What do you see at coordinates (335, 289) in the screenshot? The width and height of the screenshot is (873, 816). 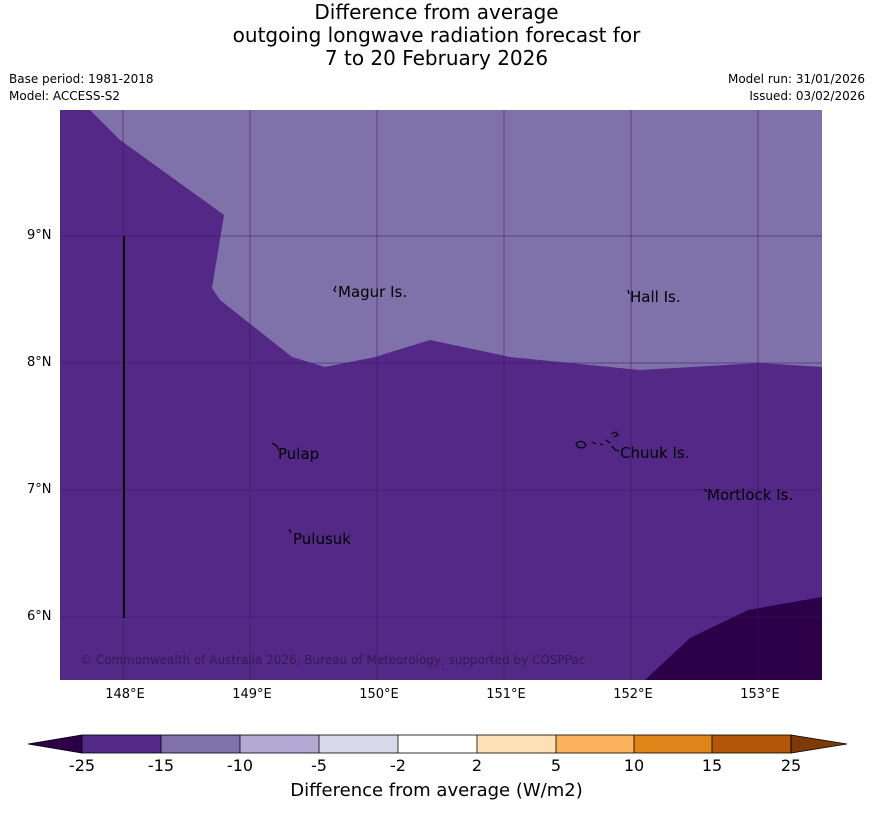 I see `island-magur` at bounding box center [335, 289].